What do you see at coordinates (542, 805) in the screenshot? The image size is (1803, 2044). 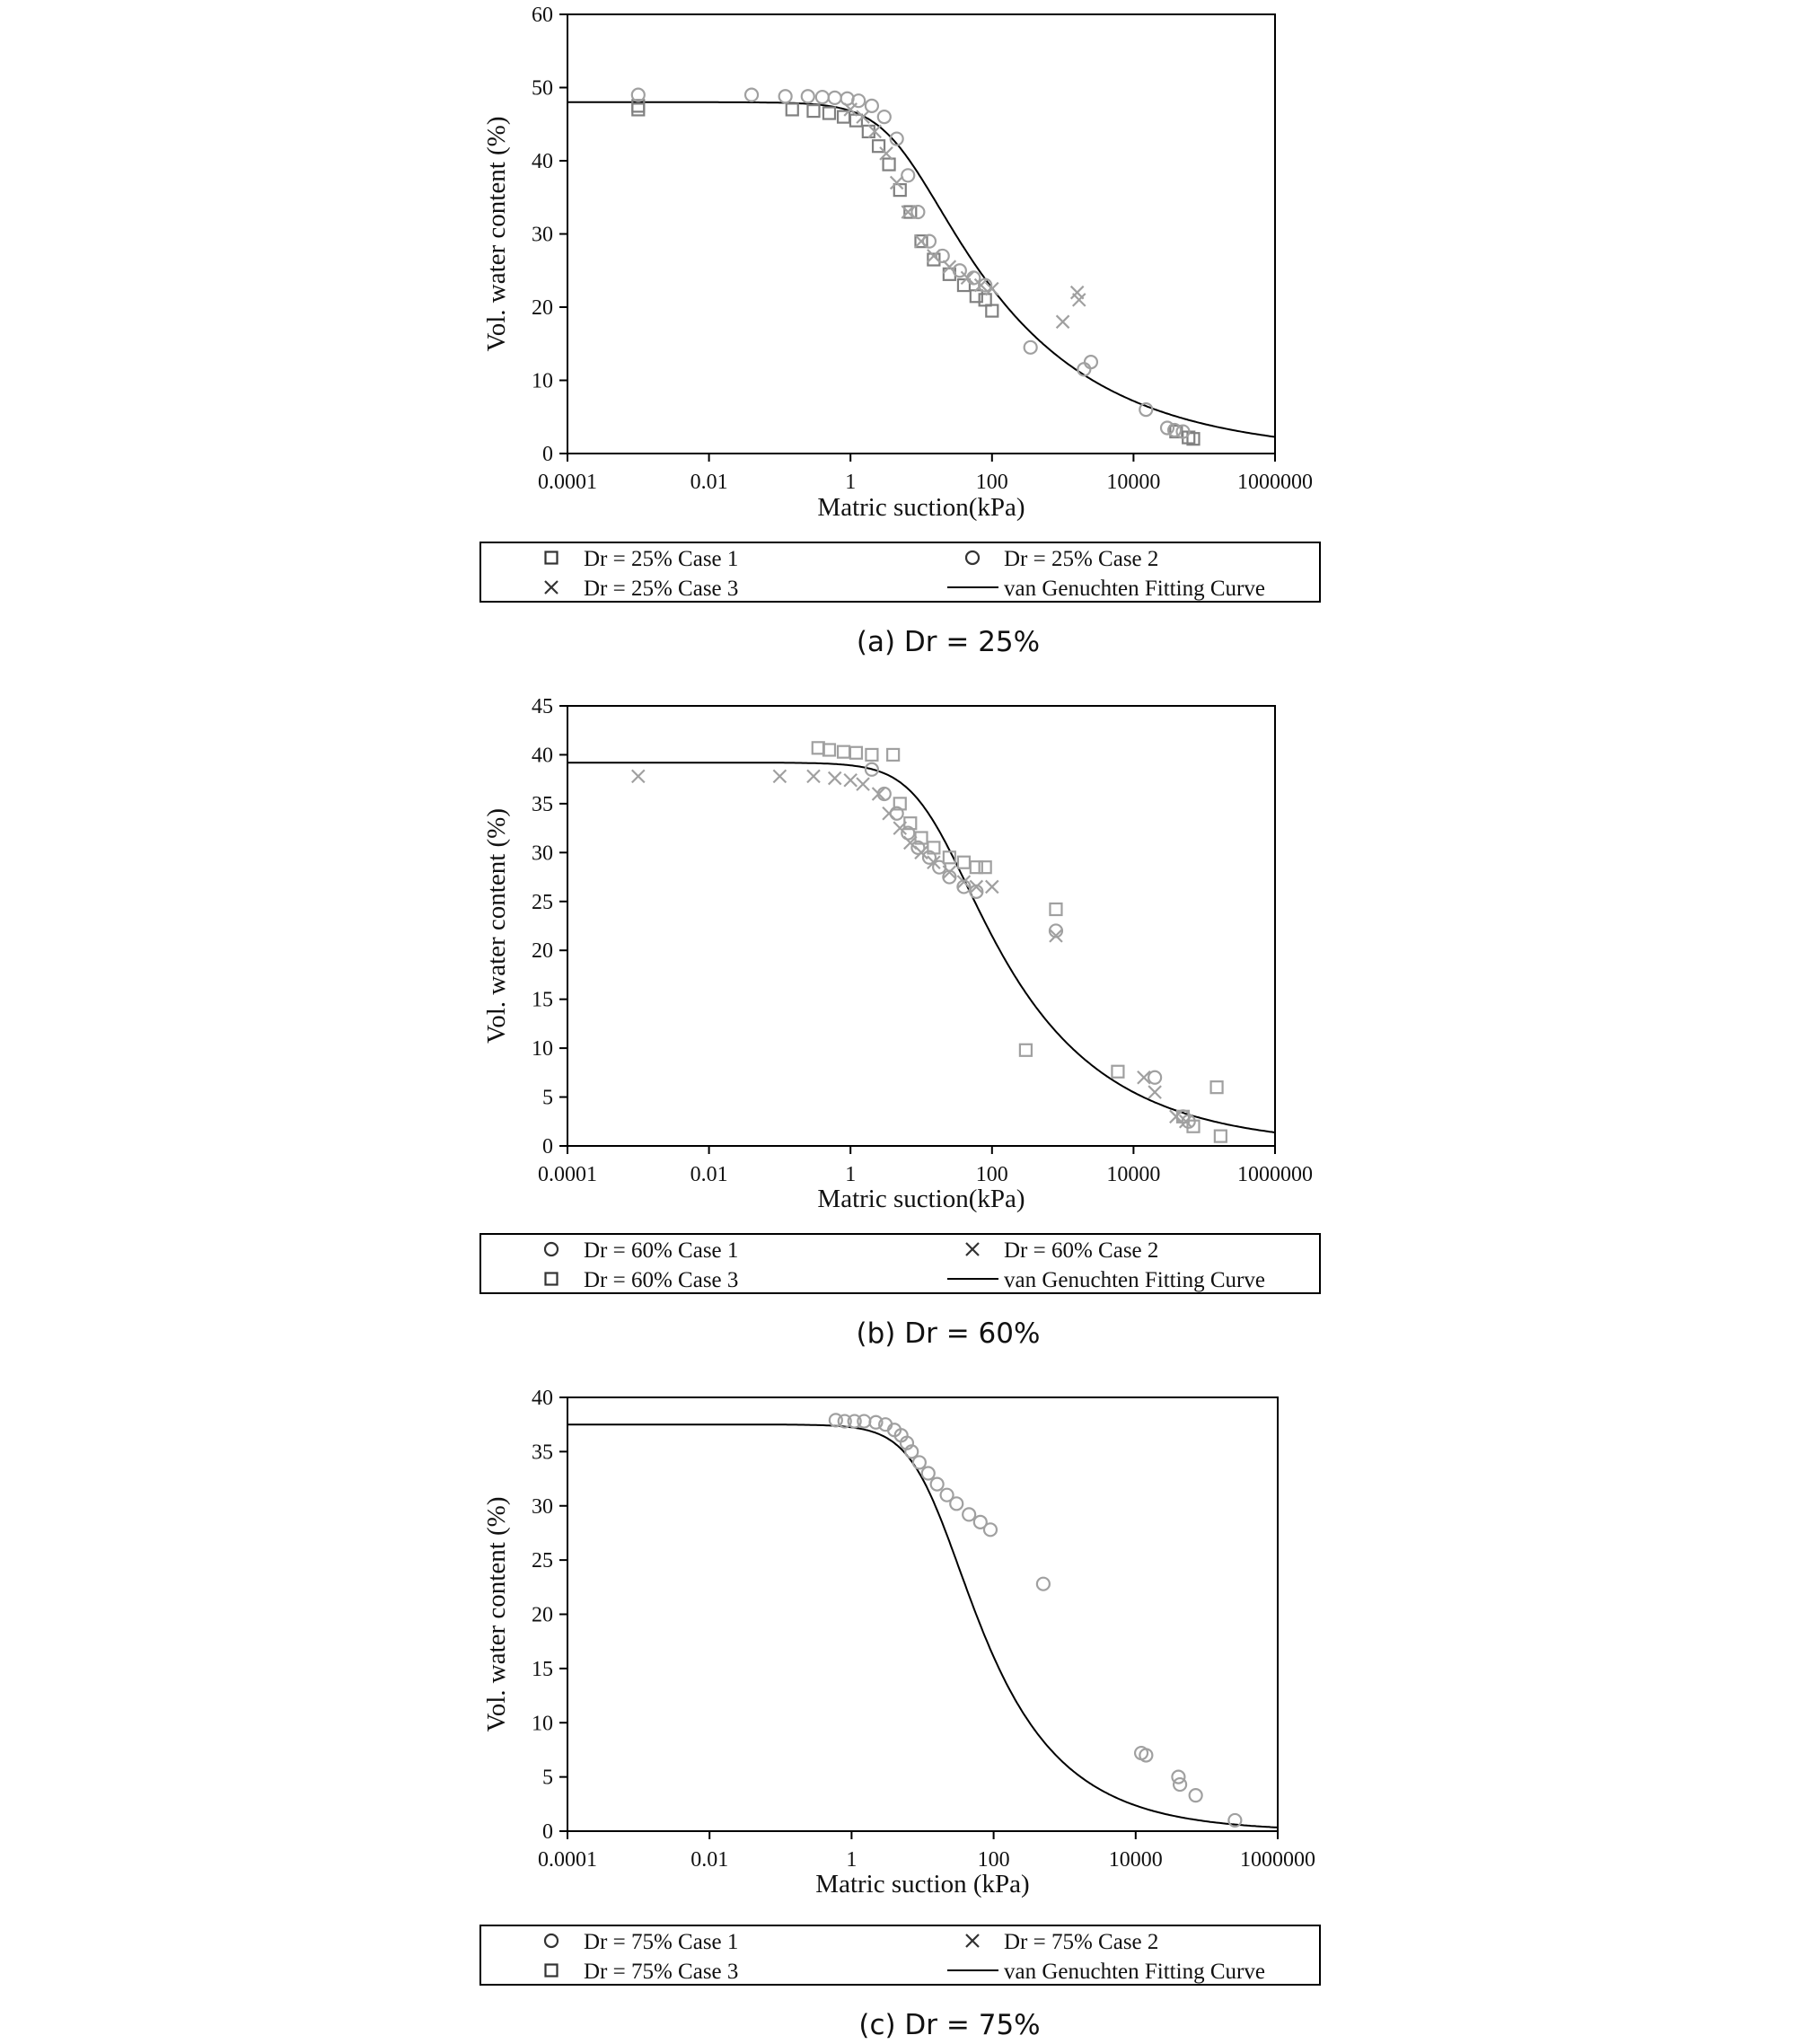 I see `y-tick-label: 35` at bounding box center [542, 805].